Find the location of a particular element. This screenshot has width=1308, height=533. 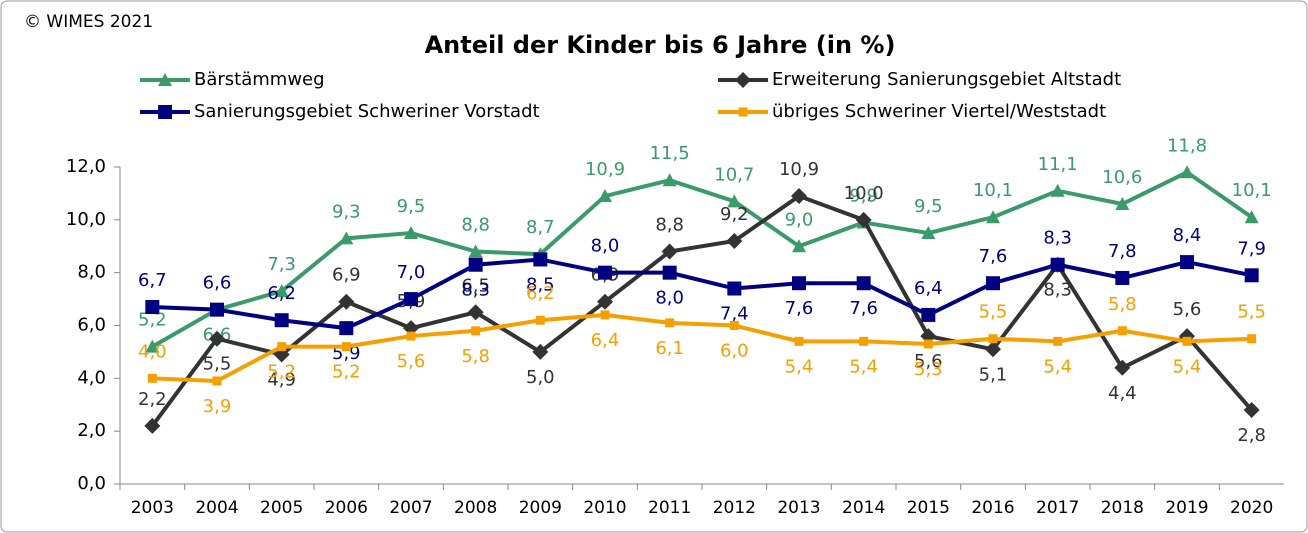

data-label: 6,6 is located at coordinates (217, 283).